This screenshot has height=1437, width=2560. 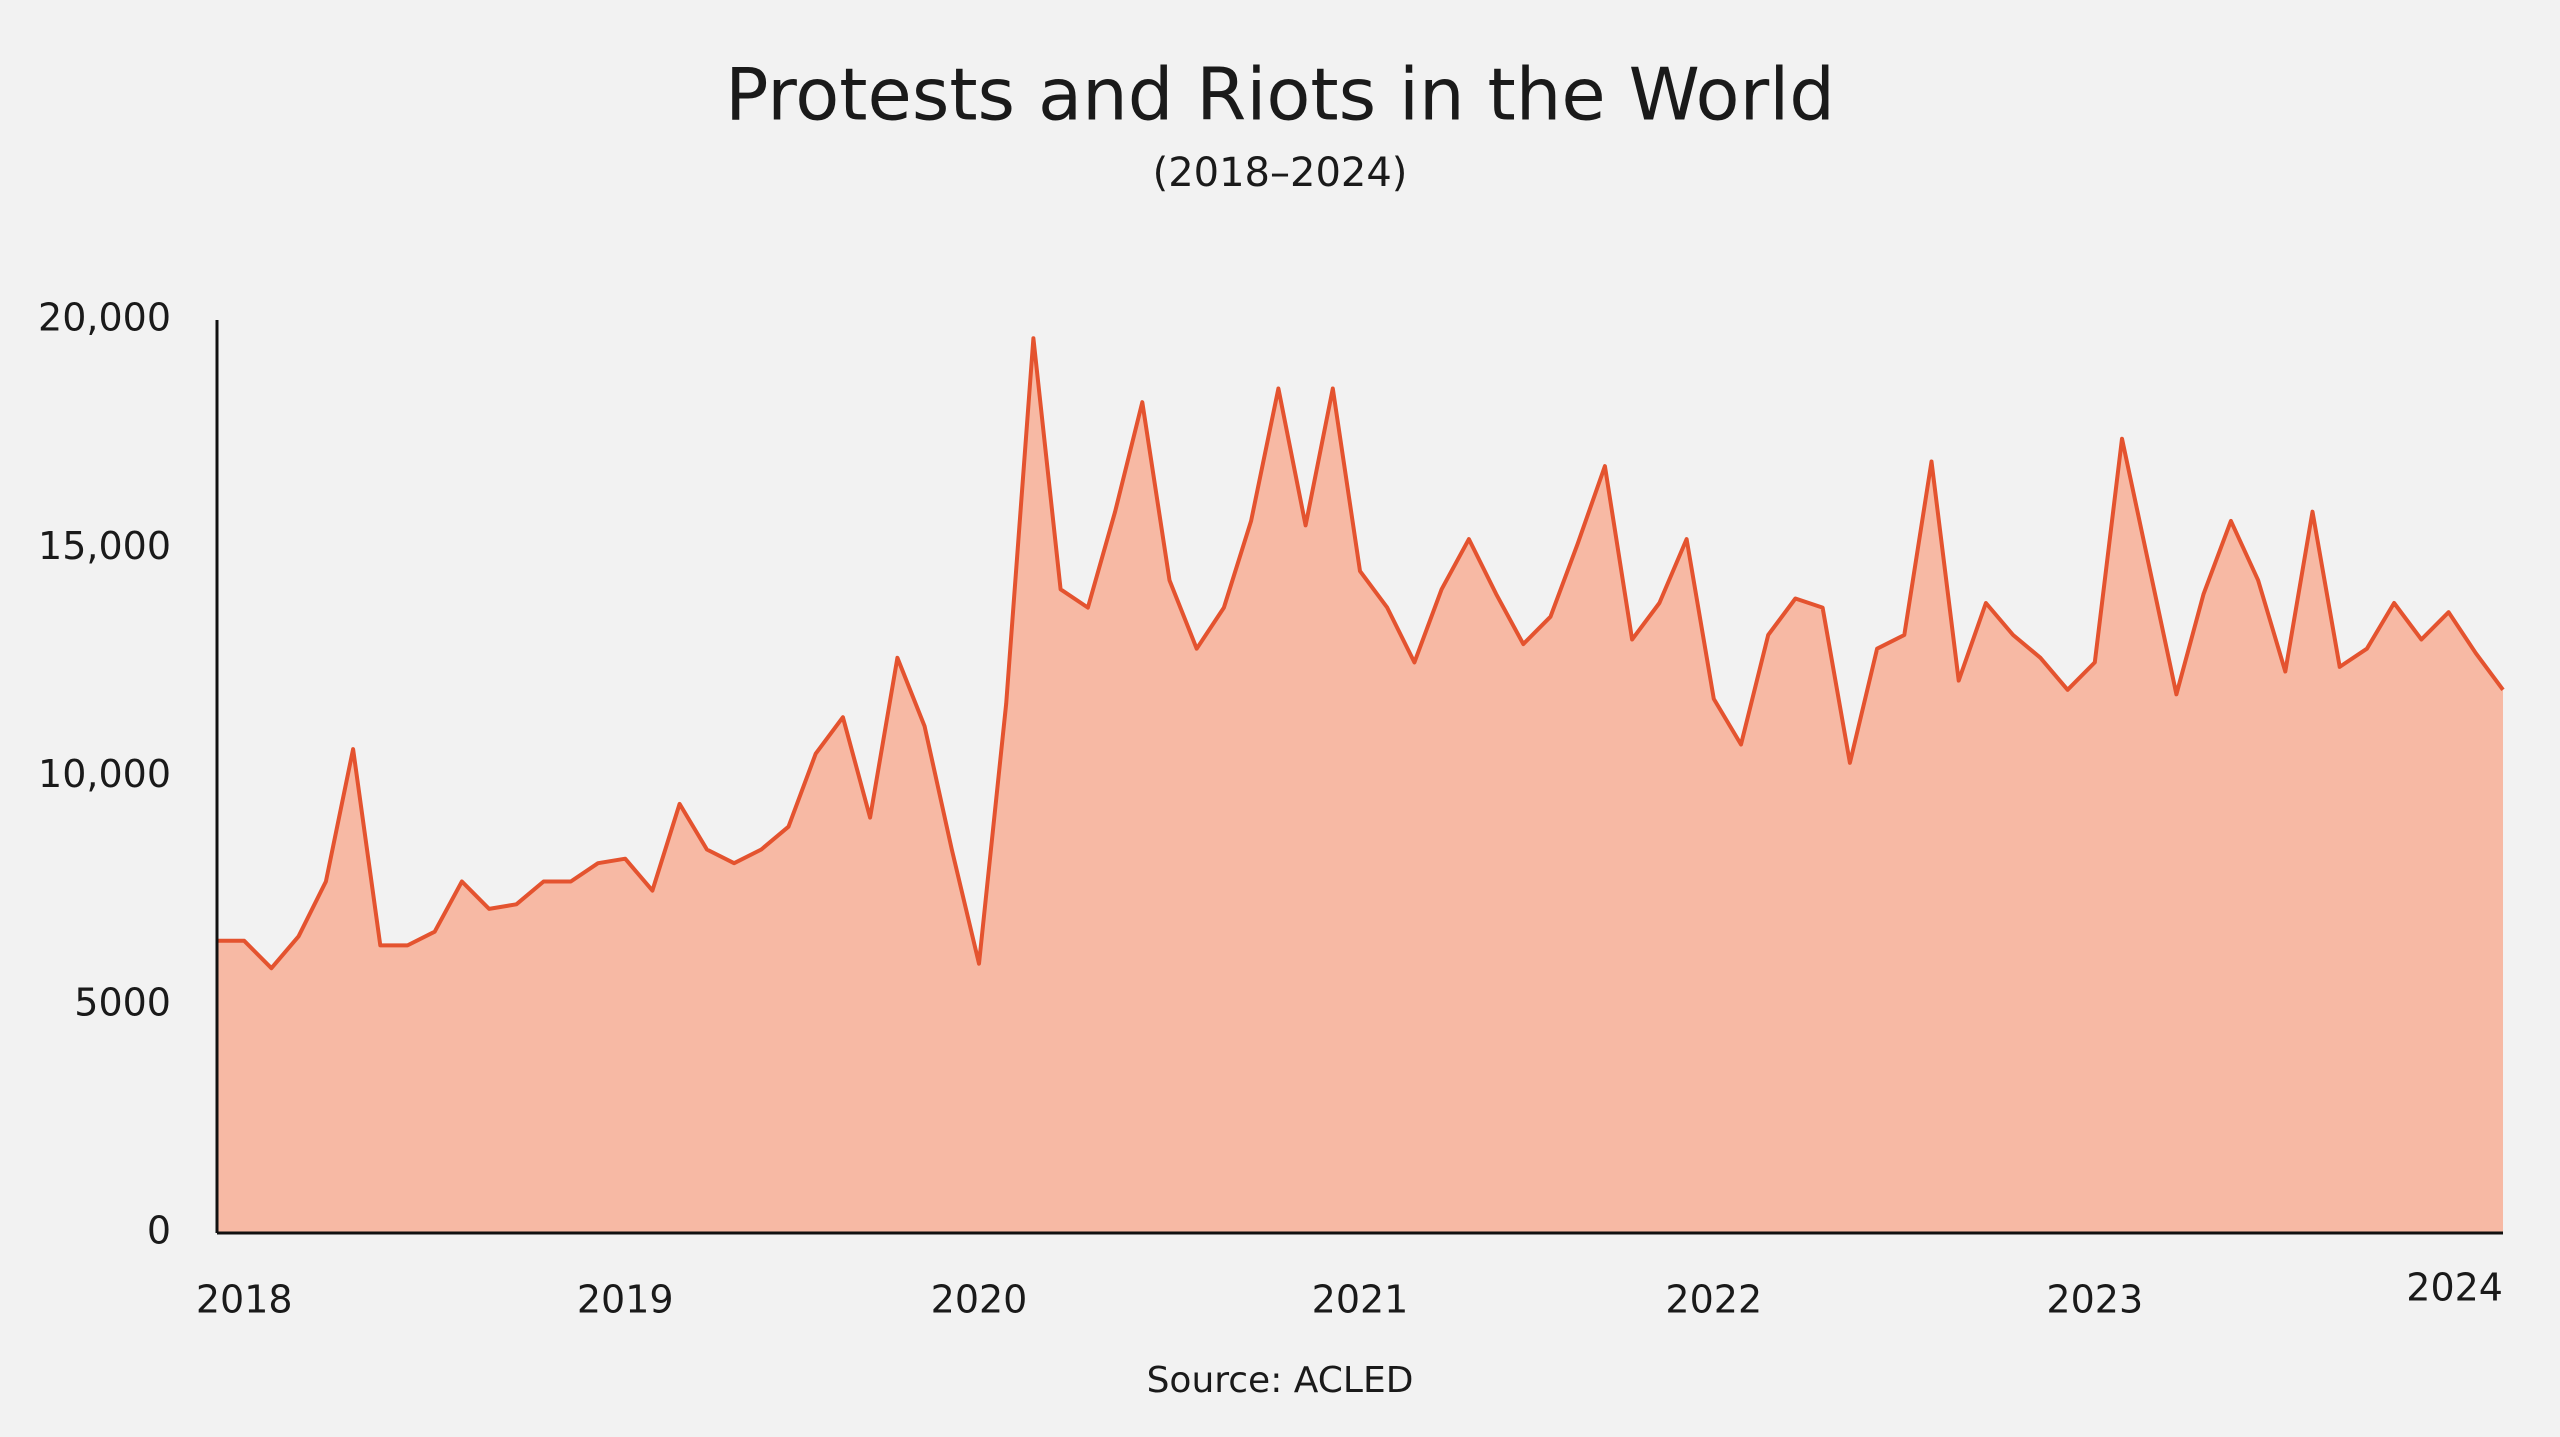 I want to click on x-tick-label: 2024, so click(x=2454, y=1288).